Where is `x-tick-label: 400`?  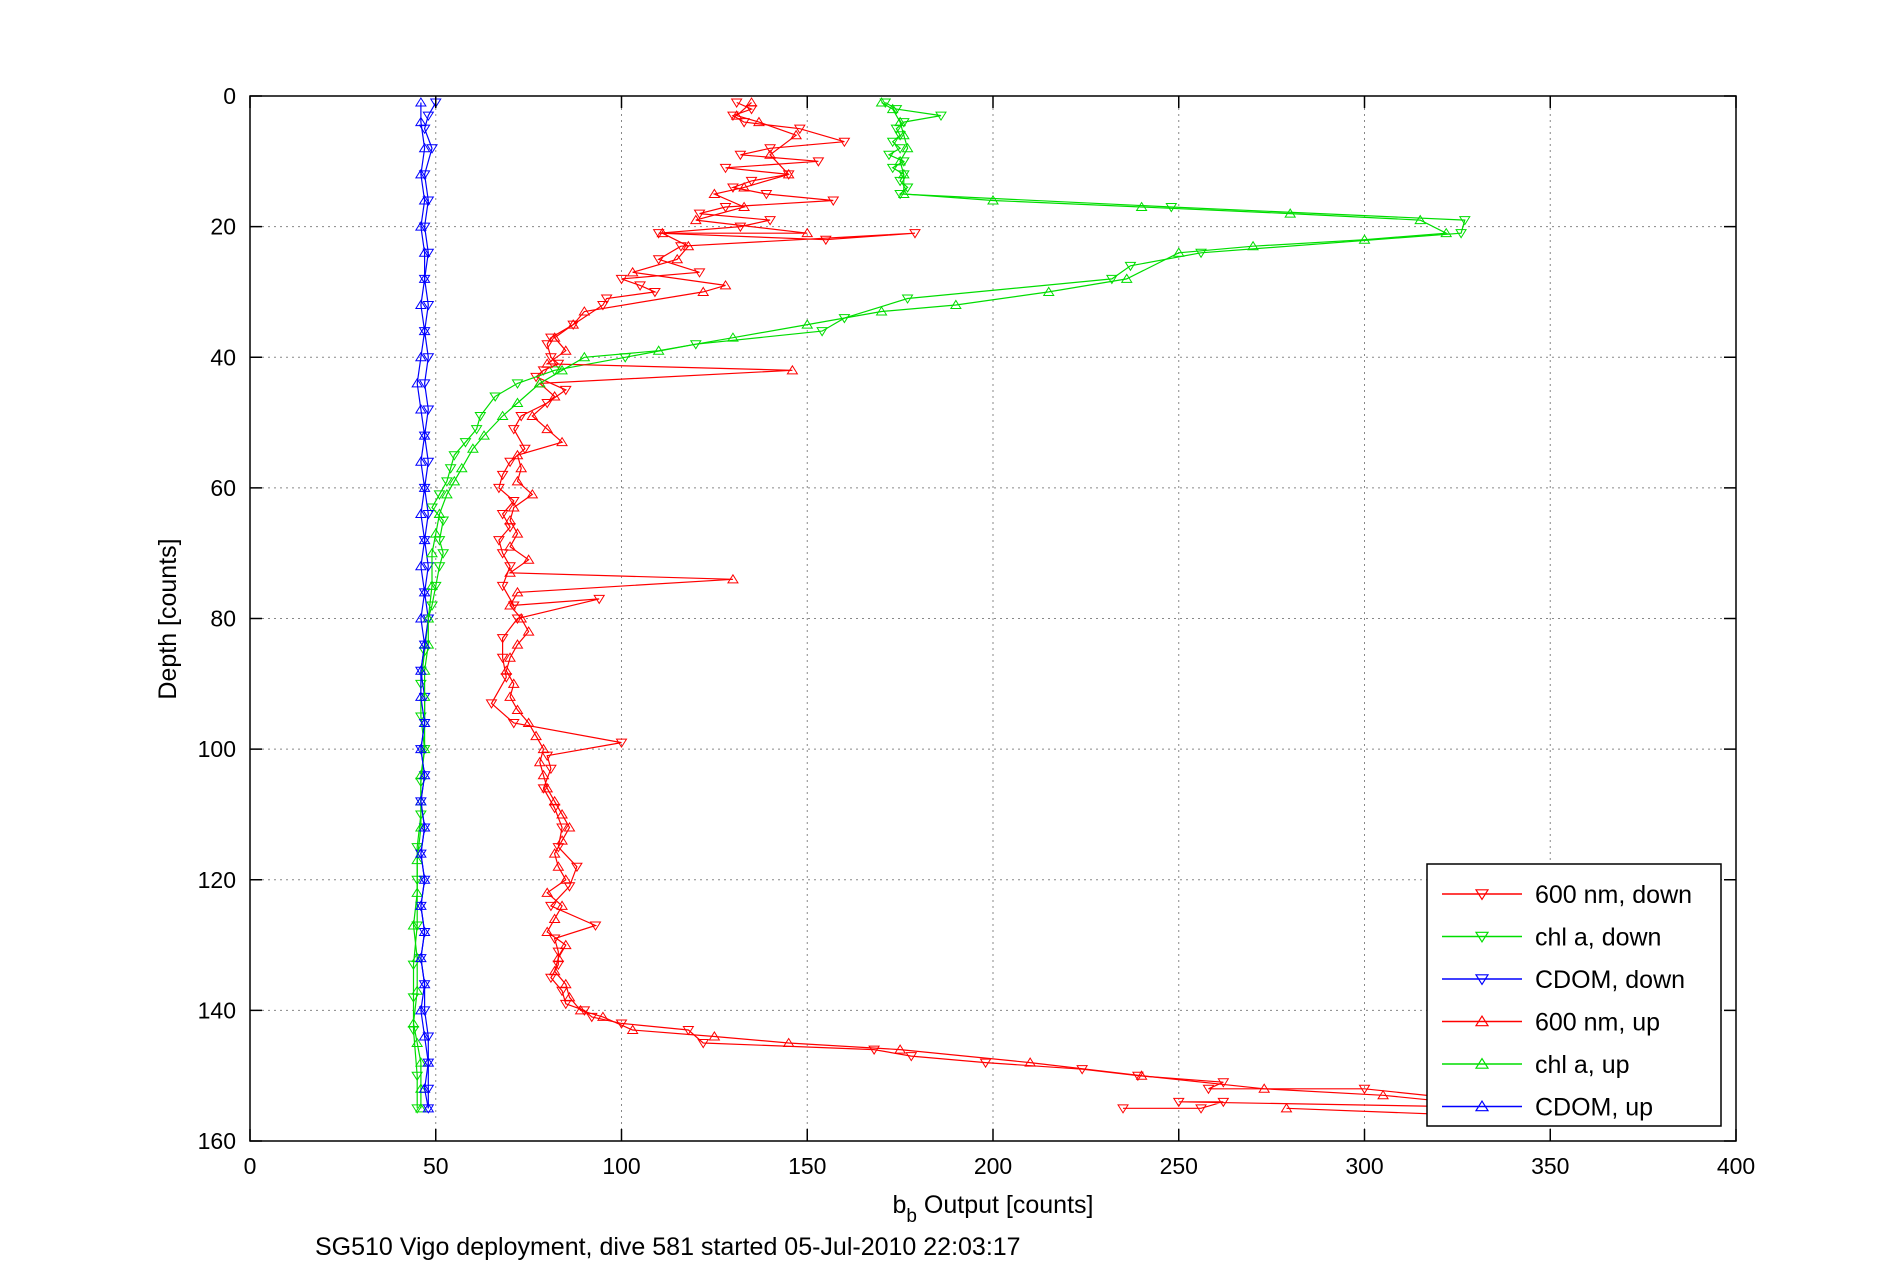 x-tick-label: 400 is located at coordinates (1736, 1166).